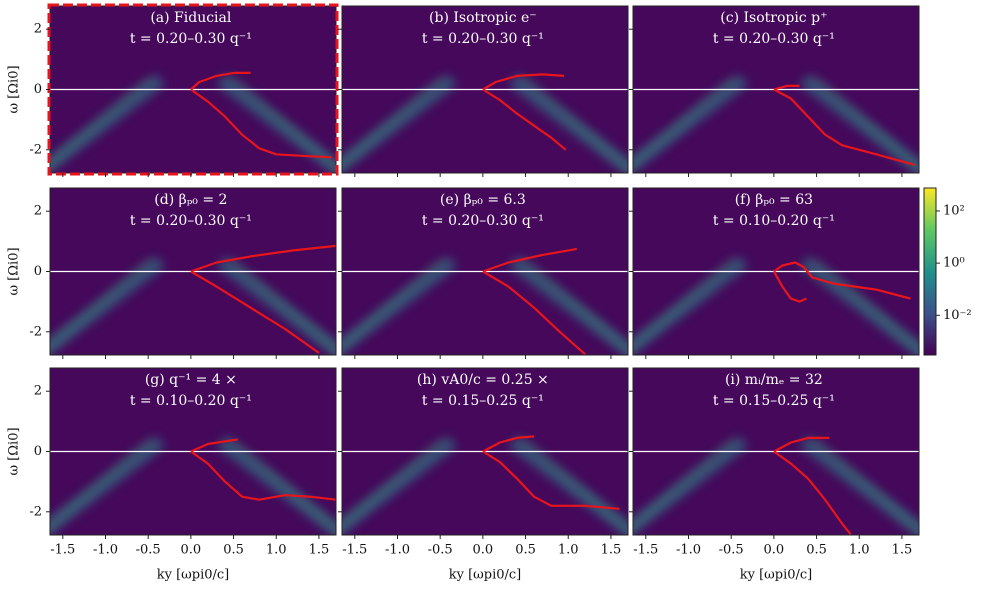 This screenshot has width=982, height=589. I want to click on panel-title: (b) Isotropic e⁻, so click(483, 18).